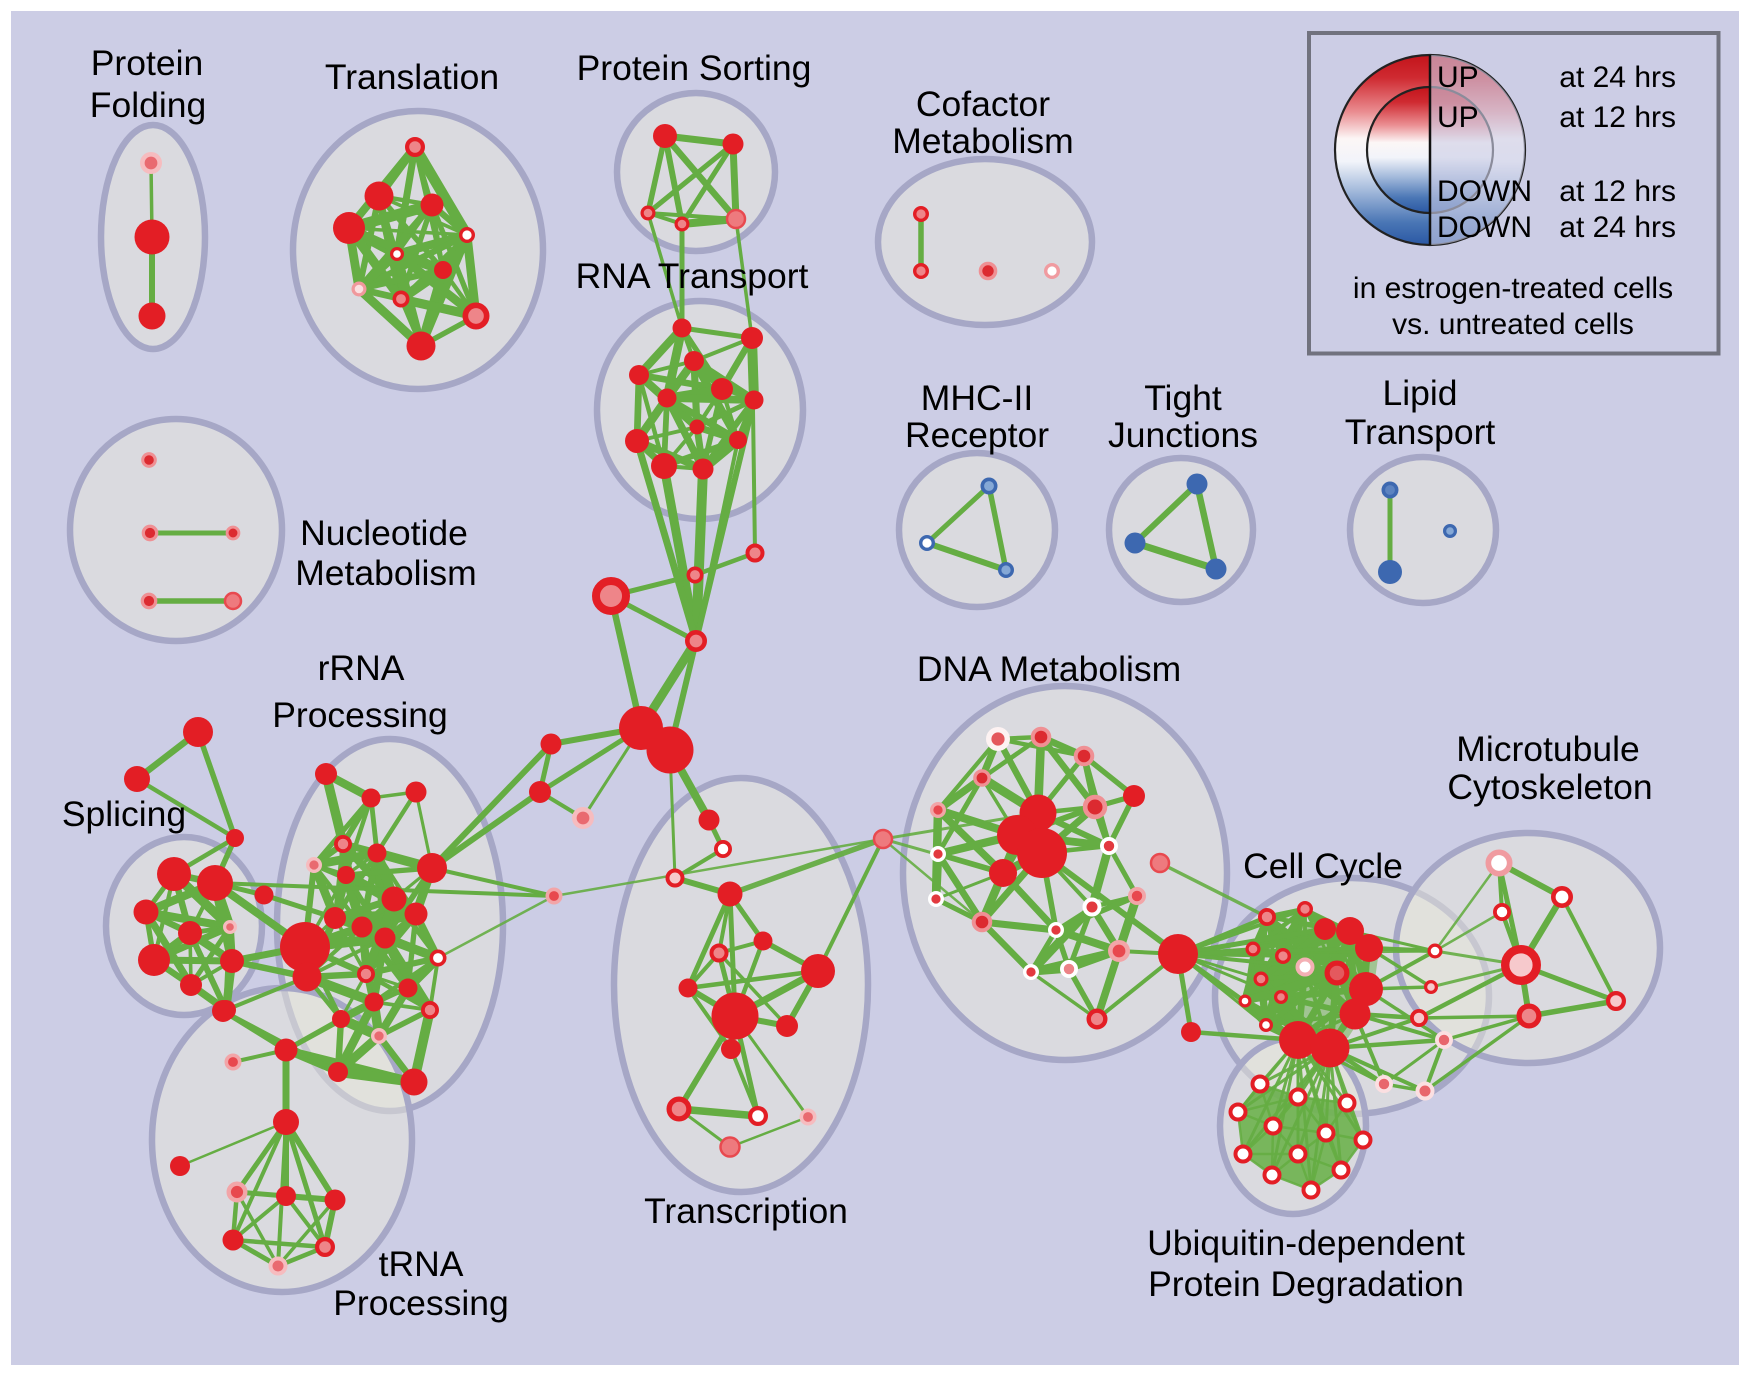  Describe the element at coordinates (1549, 787) in the screenshot. I see `svg-text: Cytoskeleton` at that location.